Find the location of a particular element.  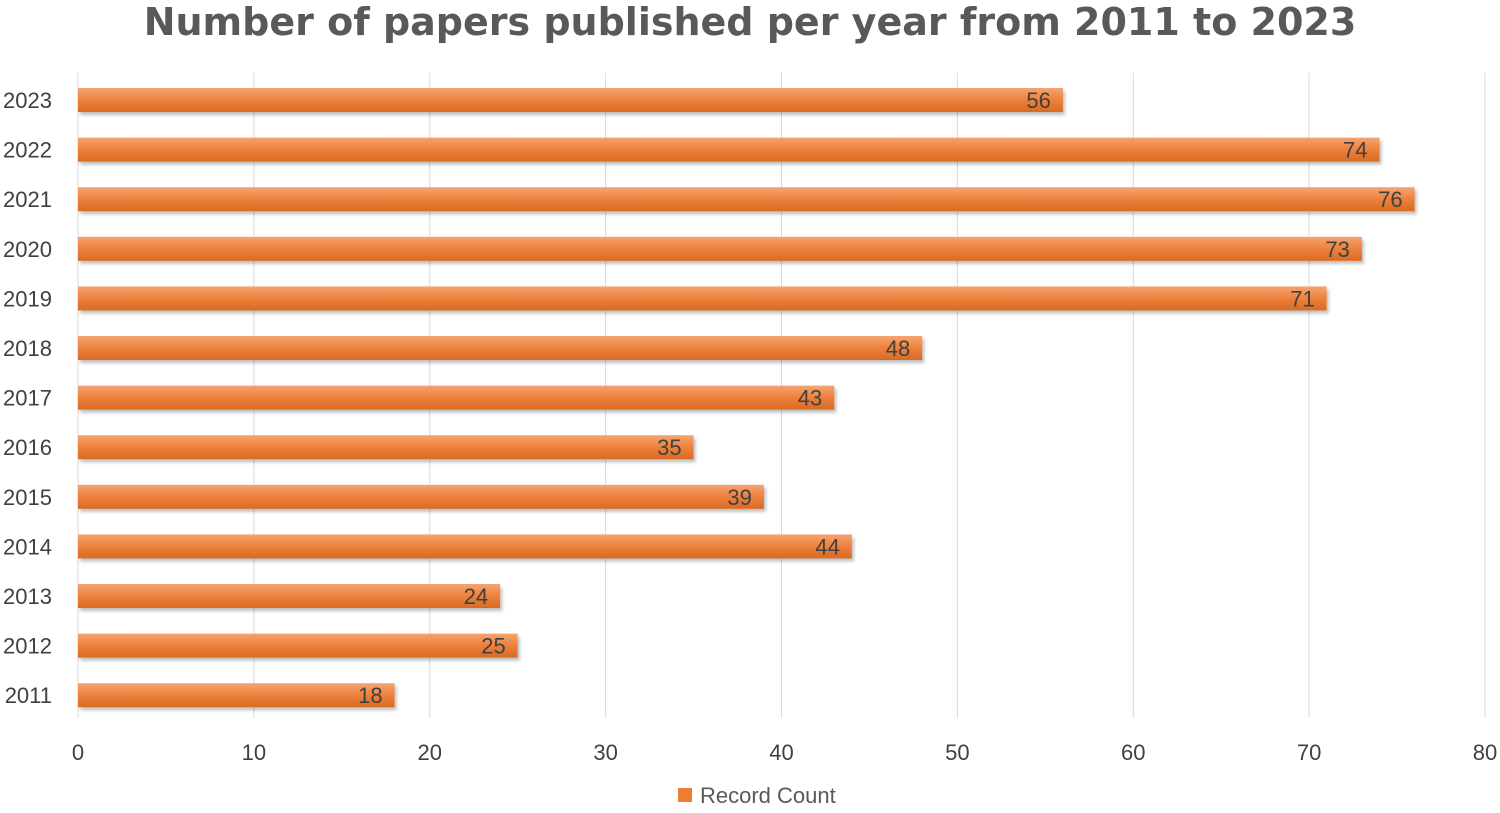

bar-2021 is located at coordinates (746, 199).